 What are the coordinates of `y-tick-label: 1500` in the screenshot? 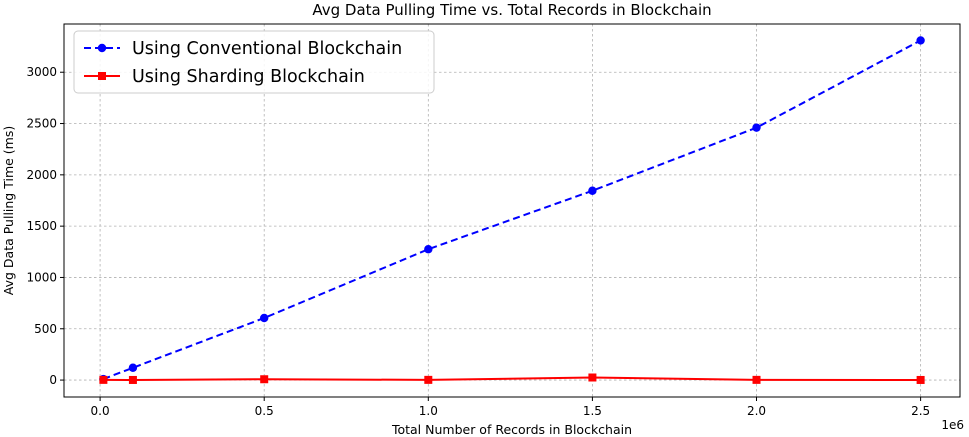 It's located at (41, 226).